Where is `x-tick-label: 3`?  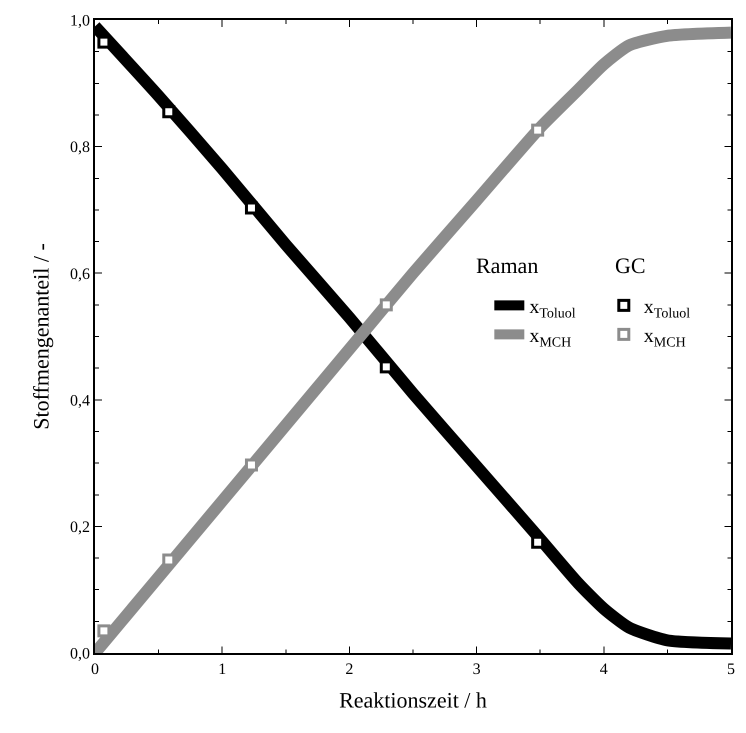 x-tick-label: 3 is located at coordinates (476, 669).